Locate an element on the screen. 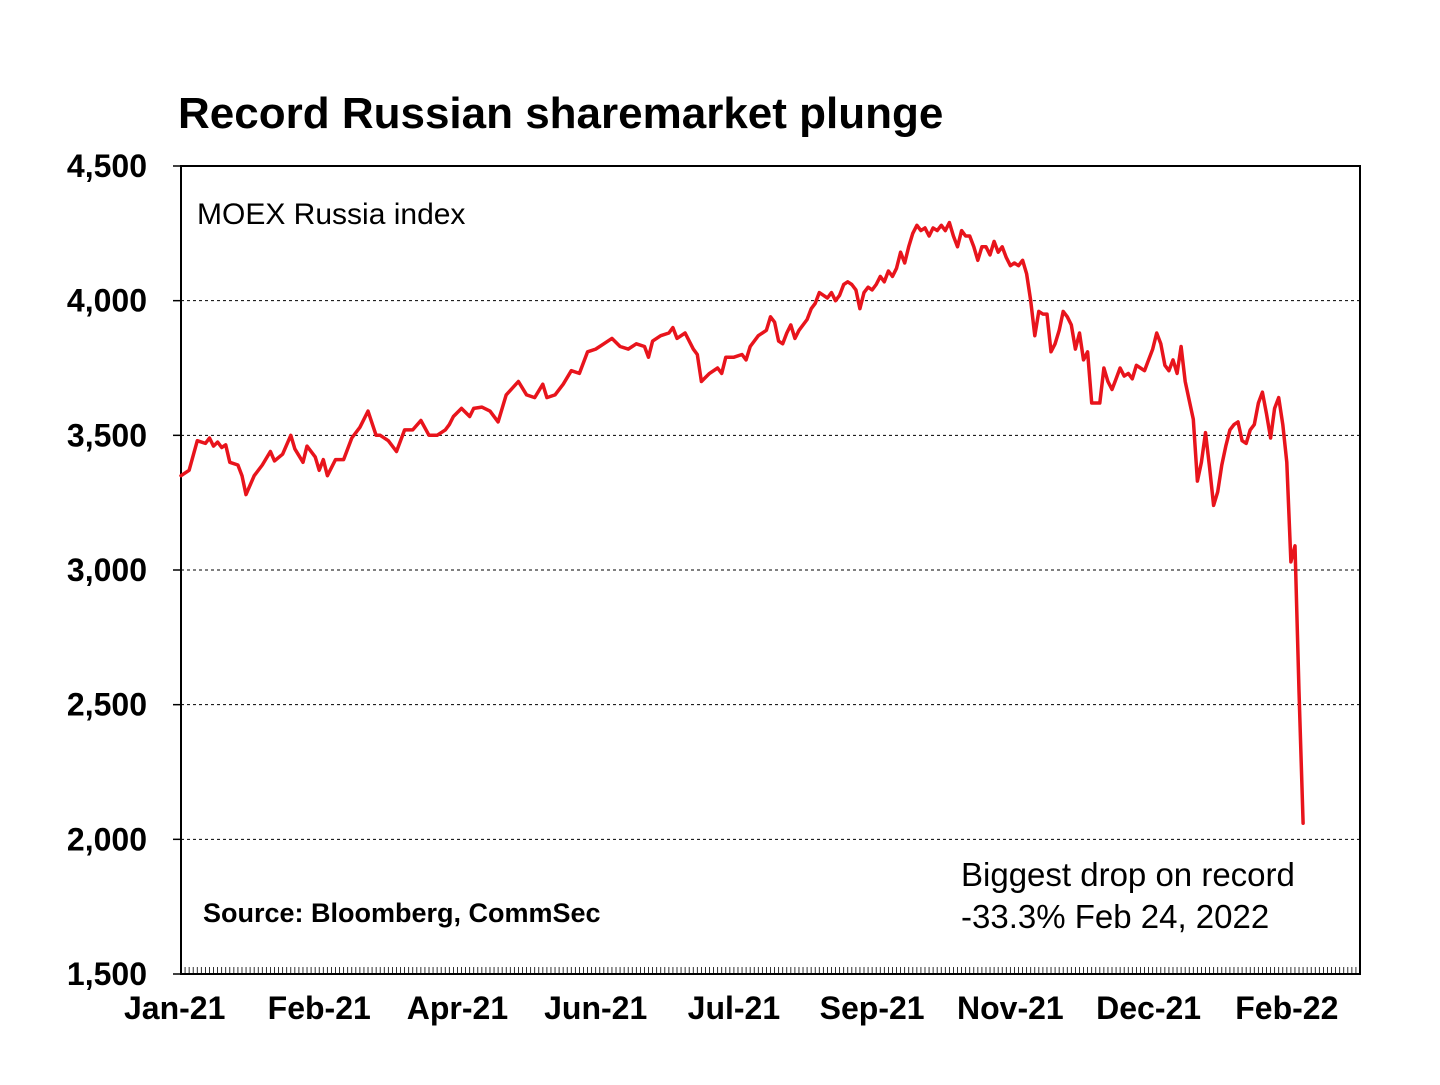  y-tick-label: 1,500 is located at coordinates (107, 974).